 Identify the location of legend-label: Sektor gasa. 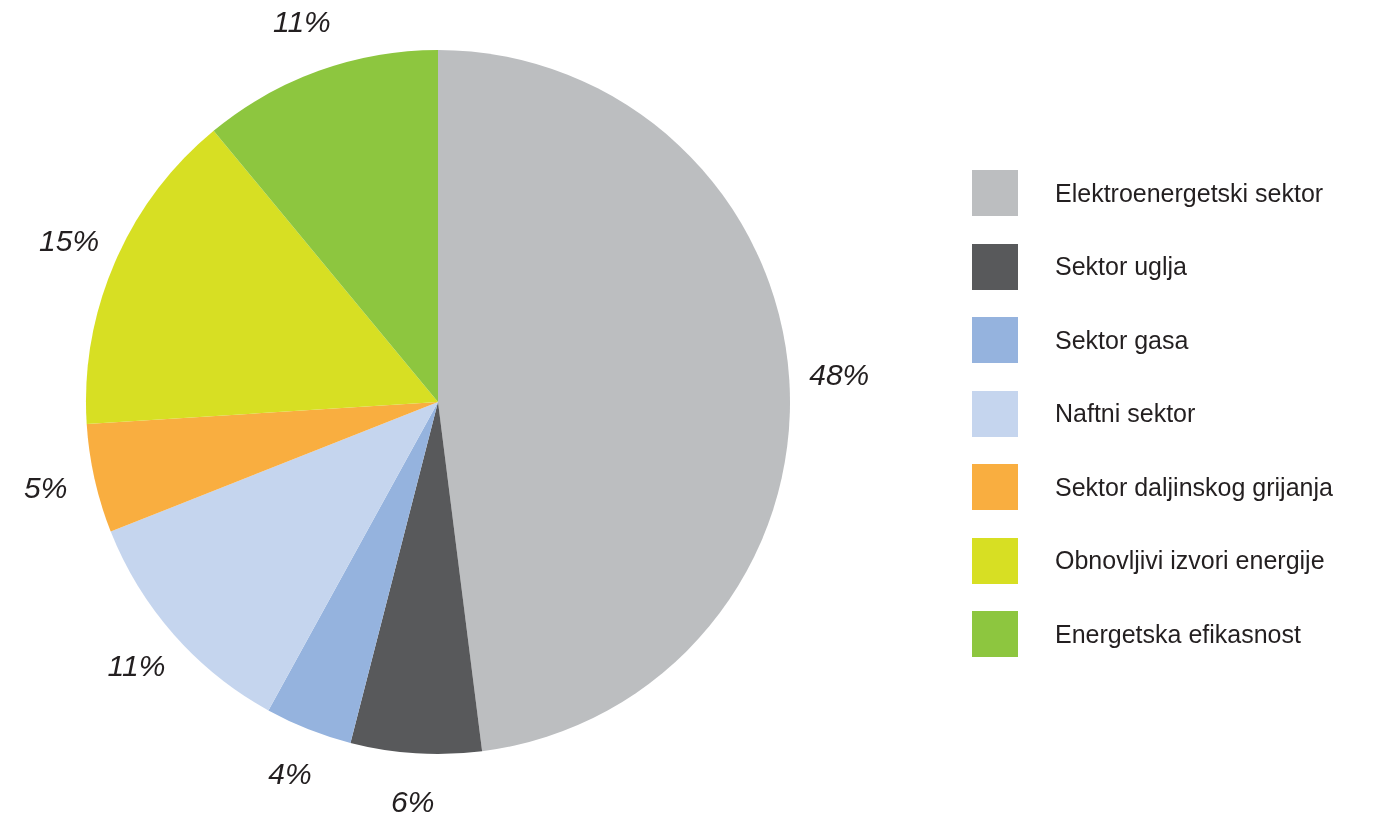
(1122, 340).